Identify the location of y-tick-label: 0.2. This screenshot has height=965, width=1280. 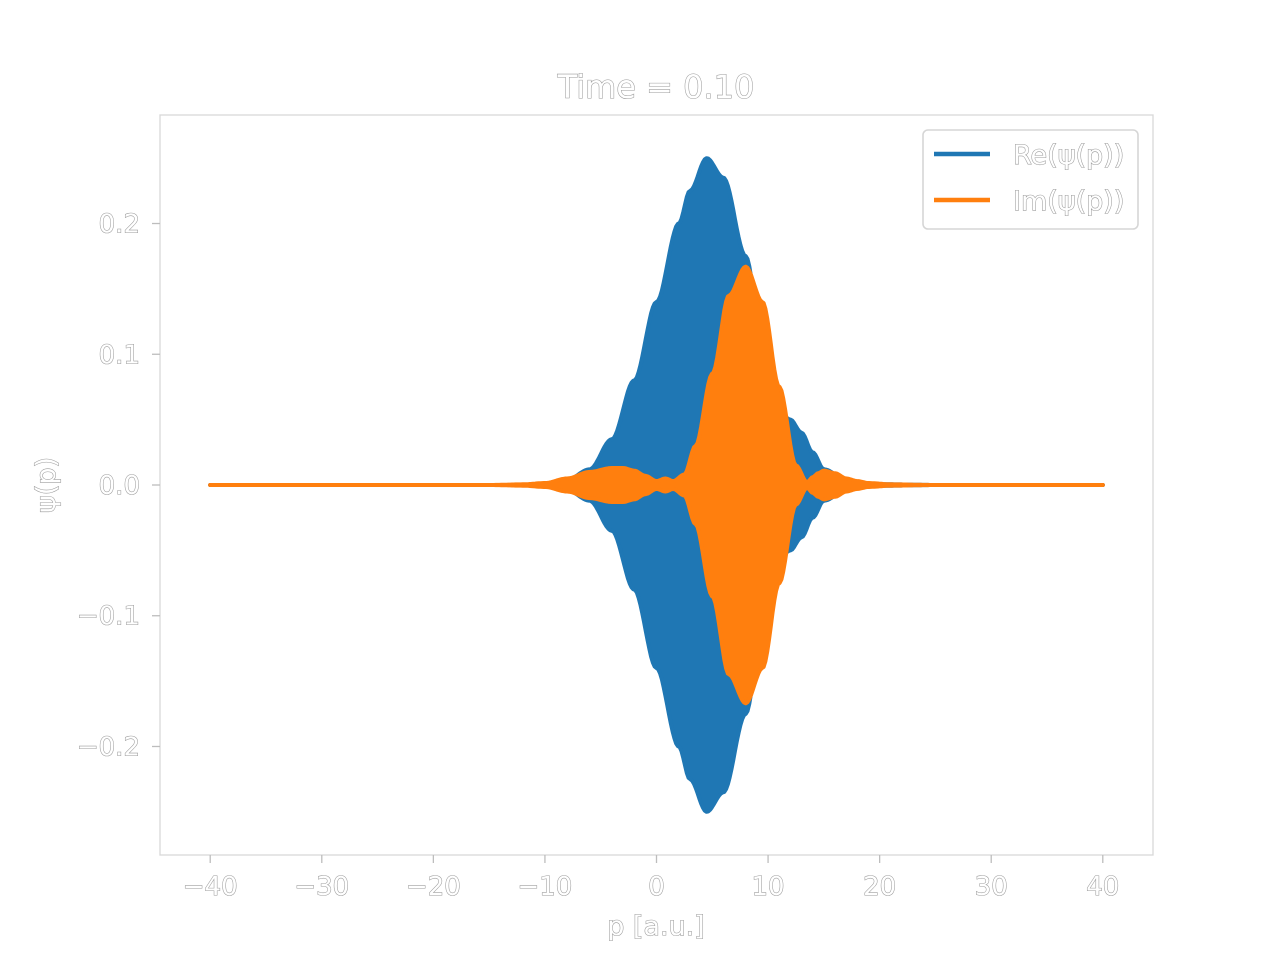
(119, 225).